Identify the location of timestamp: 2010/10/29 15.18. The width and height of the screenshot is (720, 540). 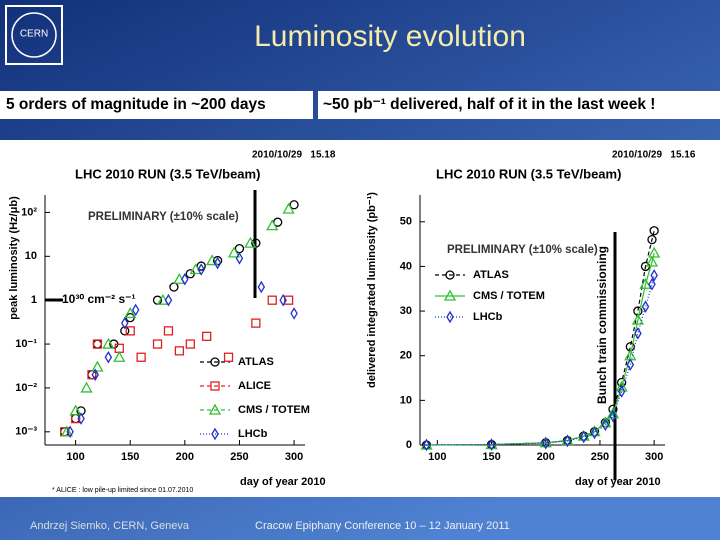
(294, 155).